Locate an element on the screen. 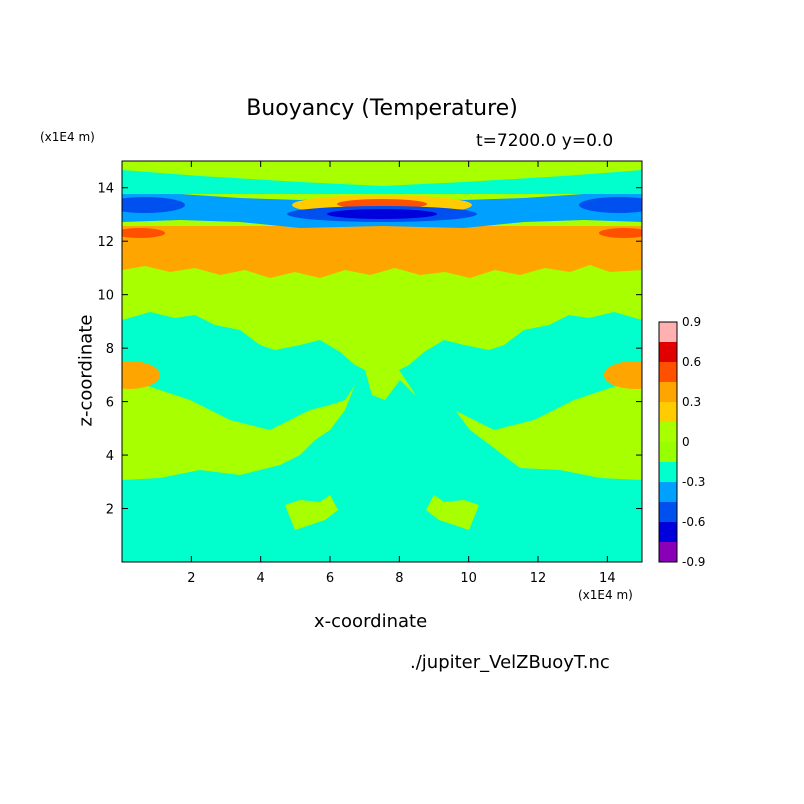 The image size is (804, 804). region-right-warm-blob is located at coordinates (623, 375).